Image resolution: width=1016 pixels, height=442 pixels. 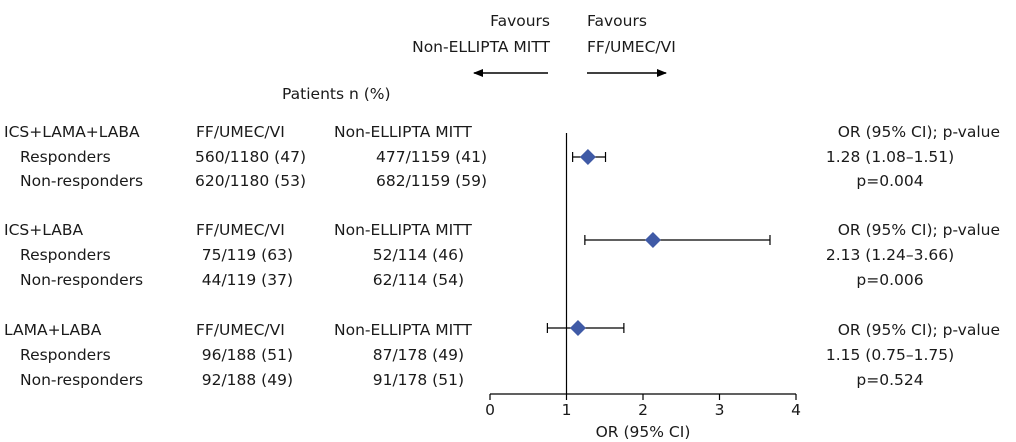 I want to click on x-tick-label: 0, so click(x=490, y=410).